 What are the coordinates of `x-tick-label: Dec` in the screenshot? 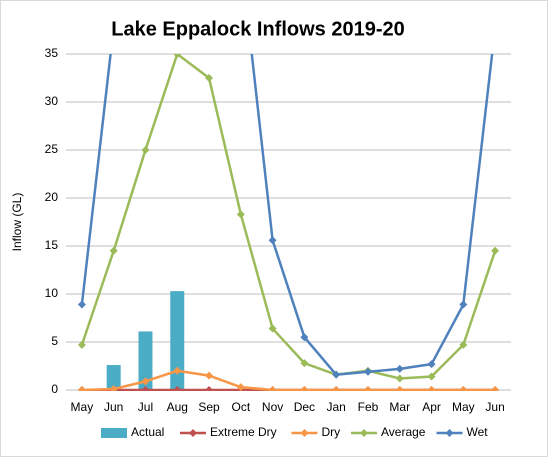 It's located at (304, 407).